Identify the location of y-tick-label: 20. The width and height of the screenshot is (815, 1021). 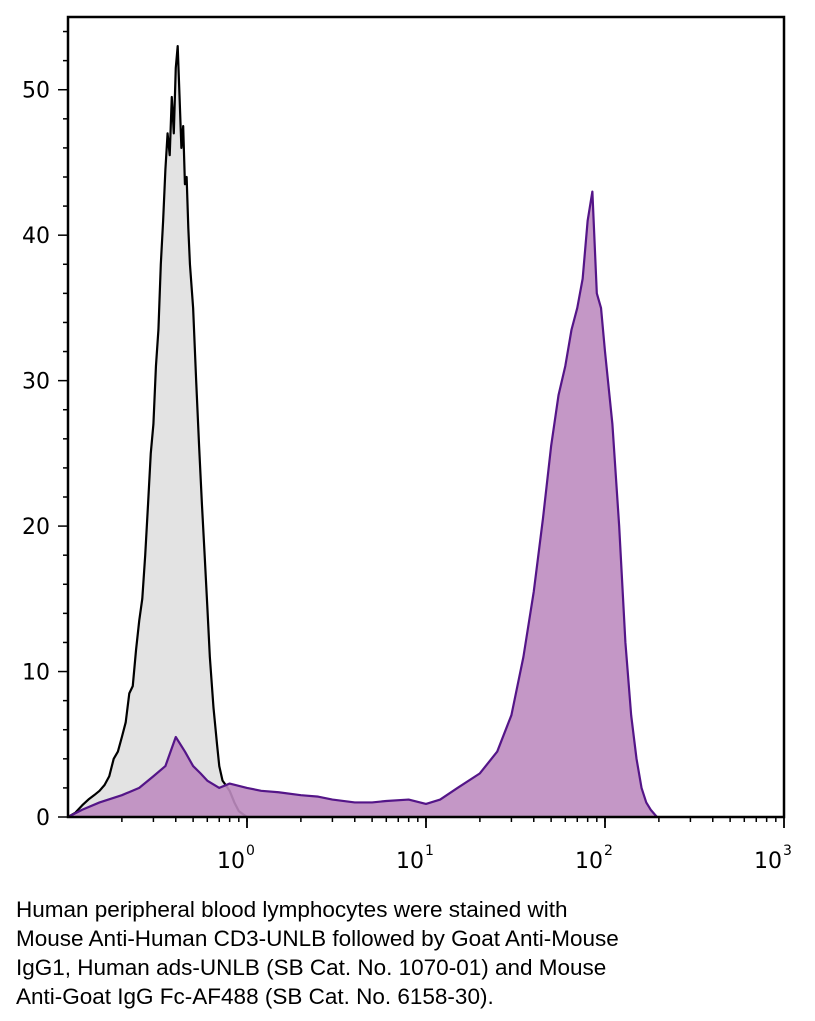
(36, 527).